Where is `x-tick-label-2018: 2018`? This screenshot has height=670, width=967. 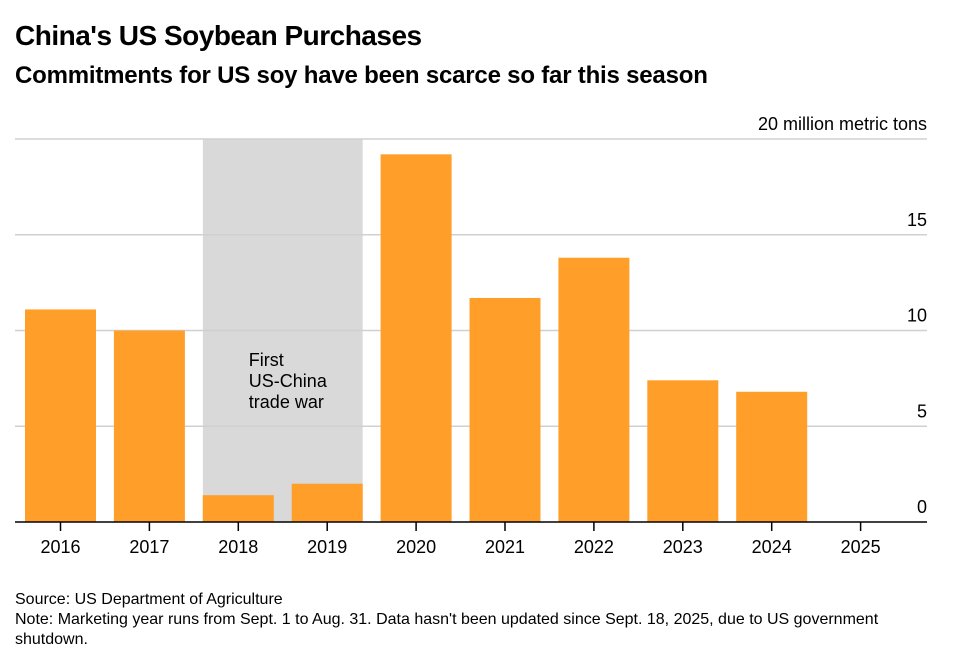 x-tick-label-2018: 2018 is located at coordinates (238, 547).